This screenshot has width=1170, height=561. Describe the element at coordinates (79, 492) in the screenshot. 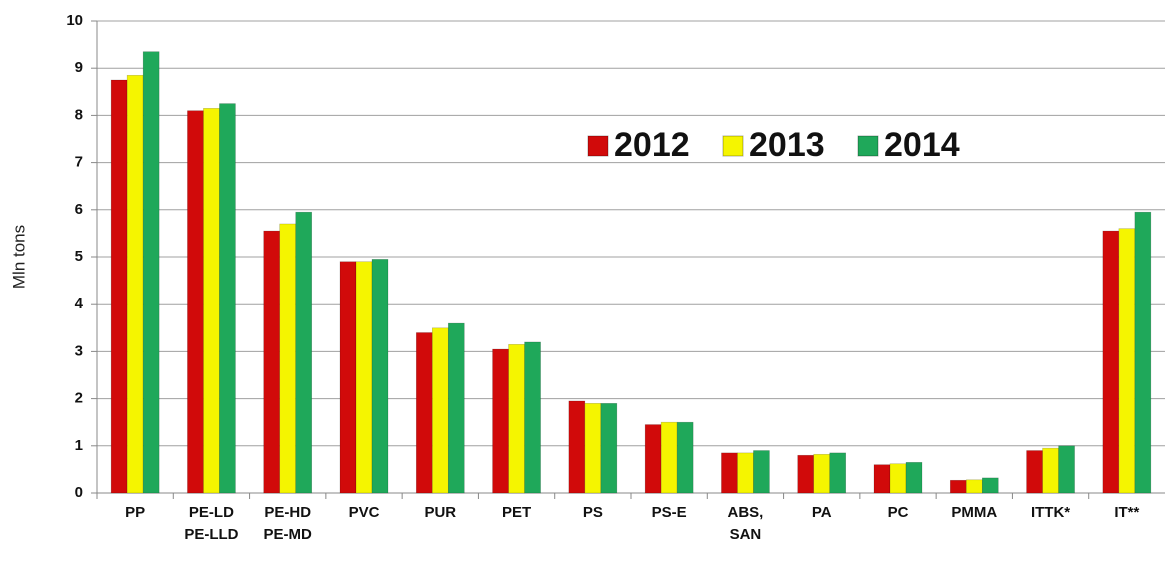

I see `y-tick-label: 0` at that location.